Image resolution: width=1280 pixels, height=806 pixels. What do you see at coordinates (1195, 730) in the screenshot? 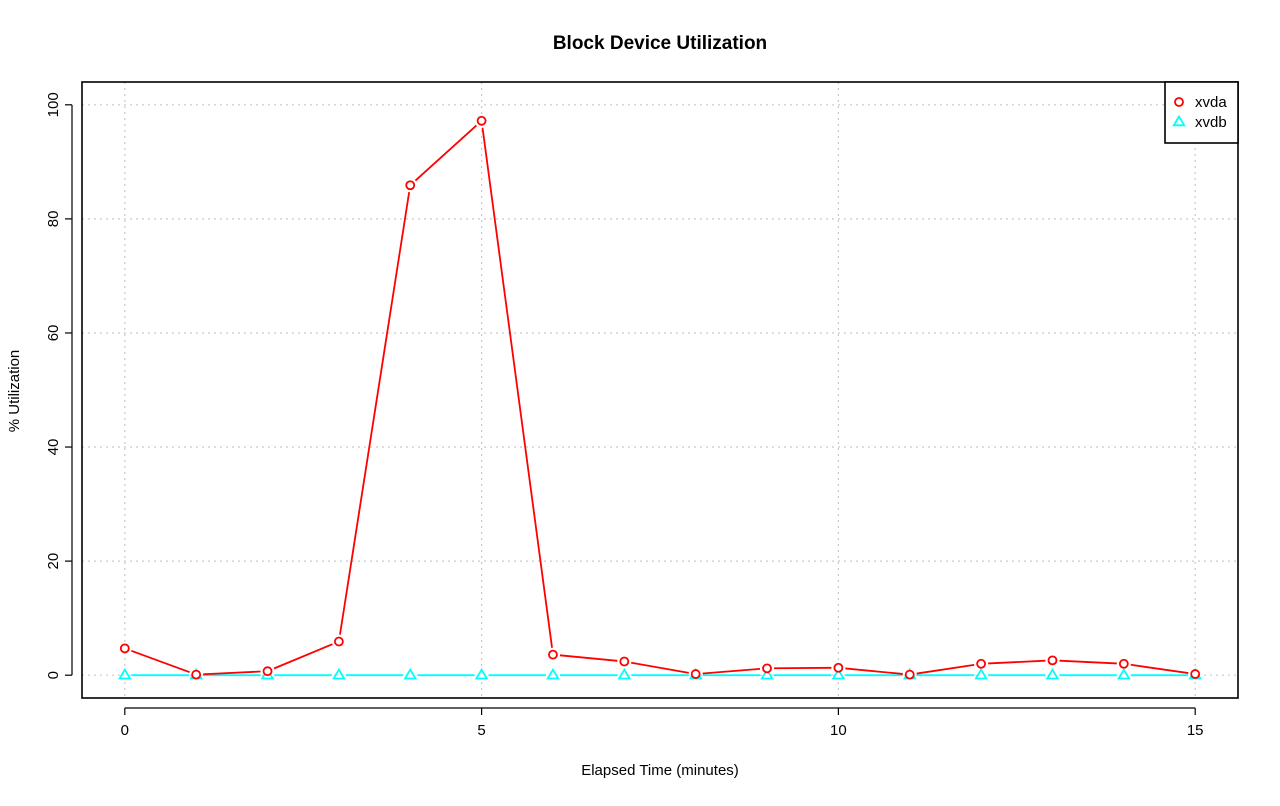
I see `x-tick-label: 15` at bounding box center [1195, 730].